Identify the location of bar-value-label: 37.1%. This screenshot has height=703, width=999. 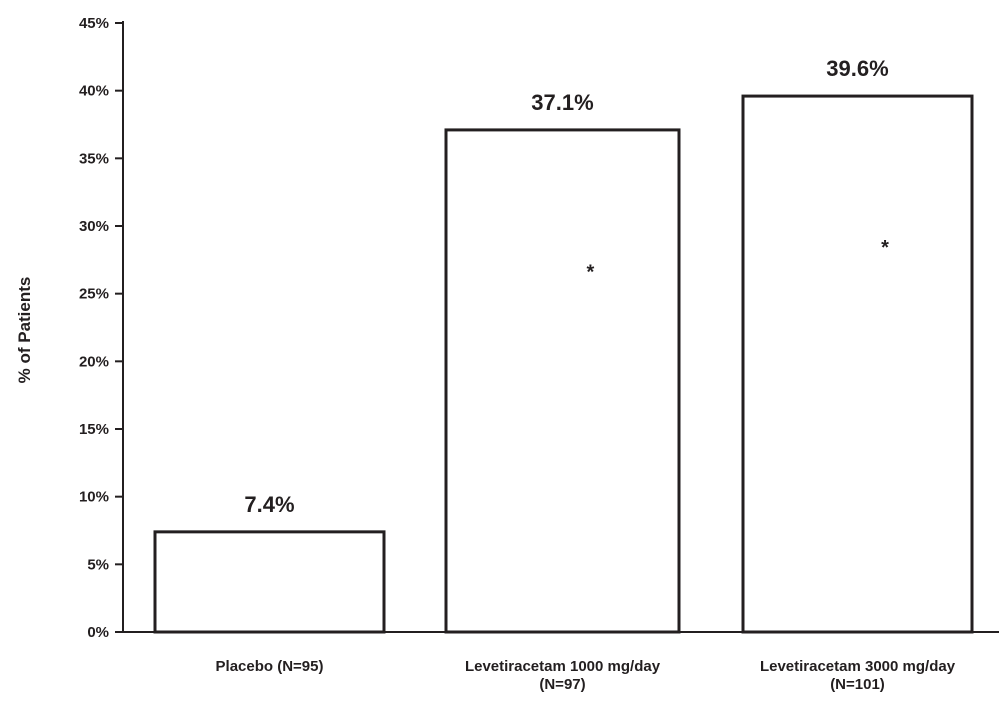
(562, 102).